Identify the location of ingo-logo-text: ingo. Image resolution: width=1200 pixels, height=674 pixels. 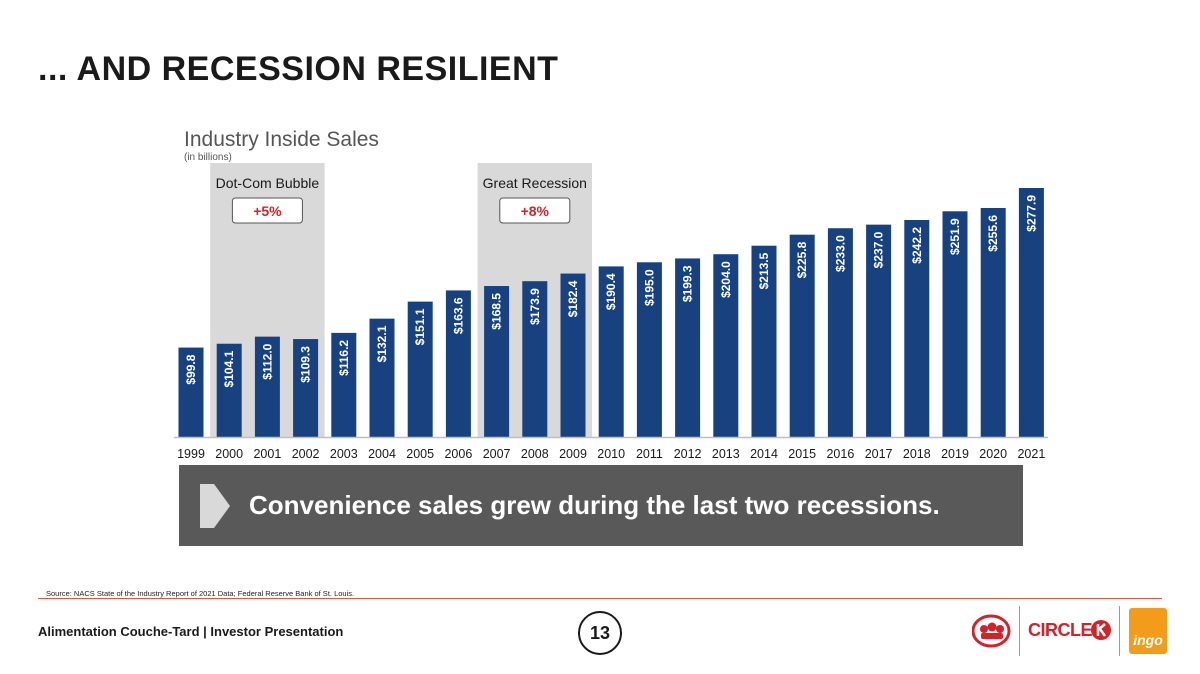
(1148, 640).